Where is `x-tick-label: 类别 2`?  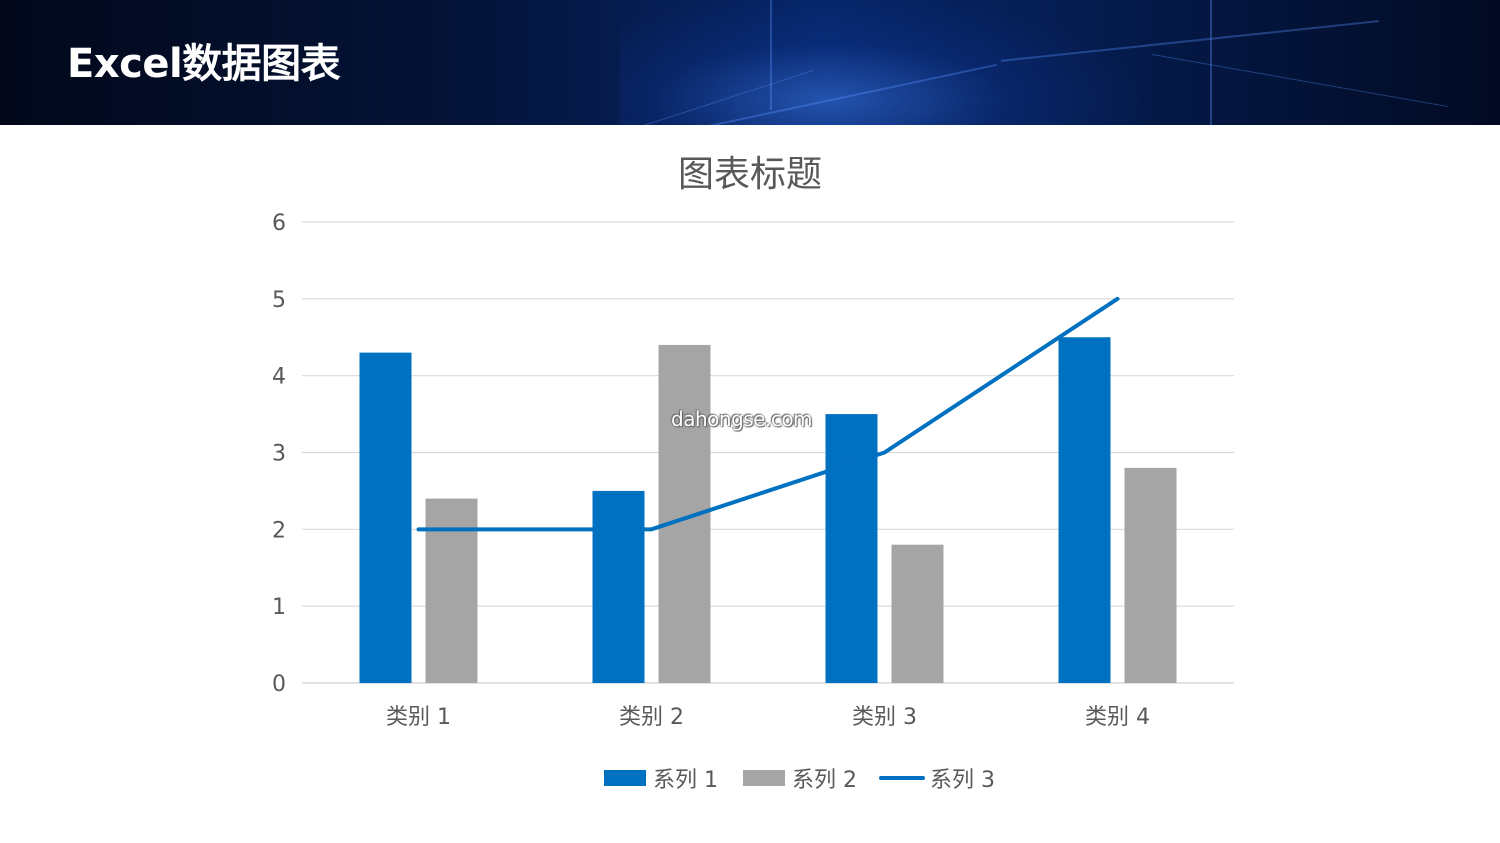 x-tick-label: 类别 2 is located at coordinates (651, 717).